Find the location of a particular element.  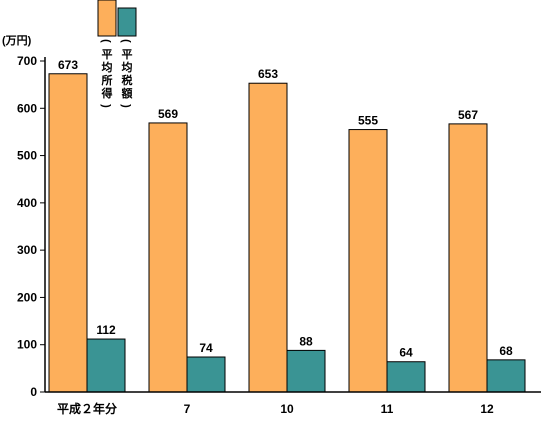

x-category-label: 12 is located at coordinates (487, 409).